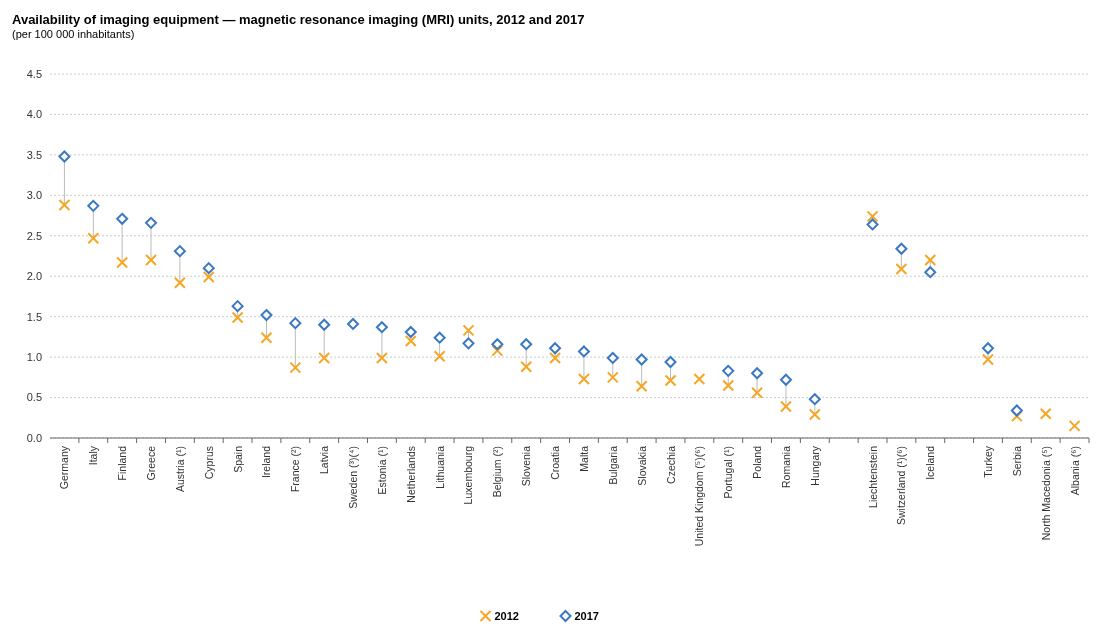 Image resolution: width=1113 pixels, height=639 pixels. Describe the element at coordinates (468, 475) in the screenshot. I see `x-tick-label: Luxembourg` at that location.